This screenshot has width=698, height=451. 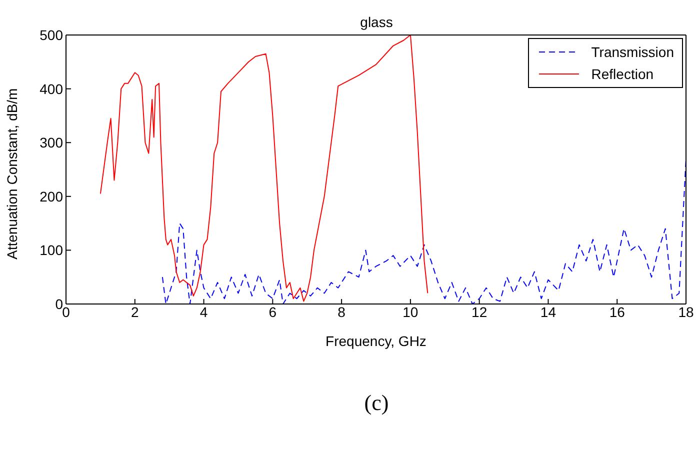 What do you see at coordinates (52, 88) in the screenshot?
I see `y-tick-label: 400` at bounding box center [52, 88].